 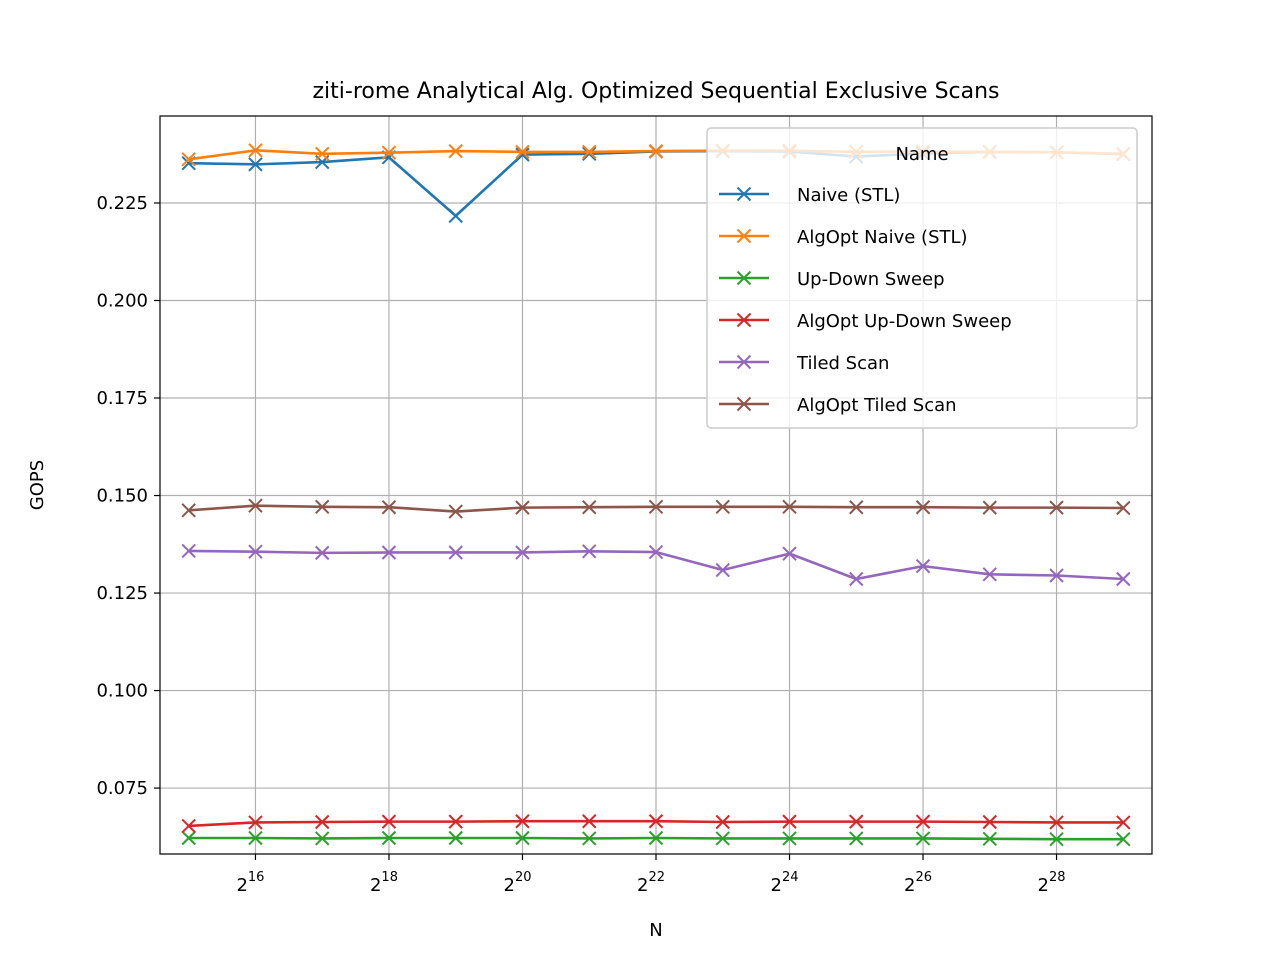 I want to click on x-tick-label: 226, so click(x=918, y=883).